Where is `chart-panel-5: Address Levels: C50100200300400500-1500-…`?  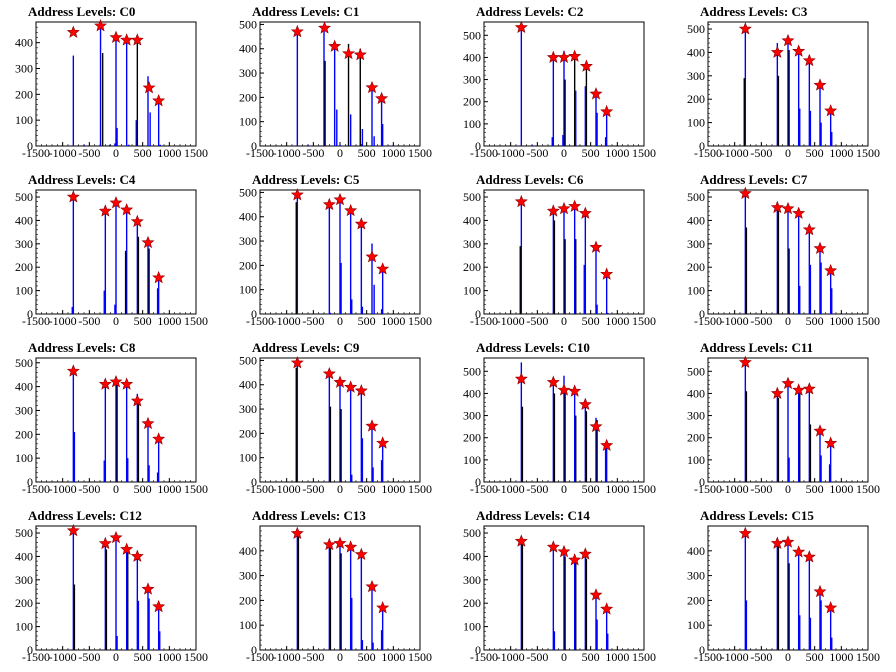
chart-panel-5: Address Levels: C50100200300400500-1500-… is located at coordinates (335, 250).